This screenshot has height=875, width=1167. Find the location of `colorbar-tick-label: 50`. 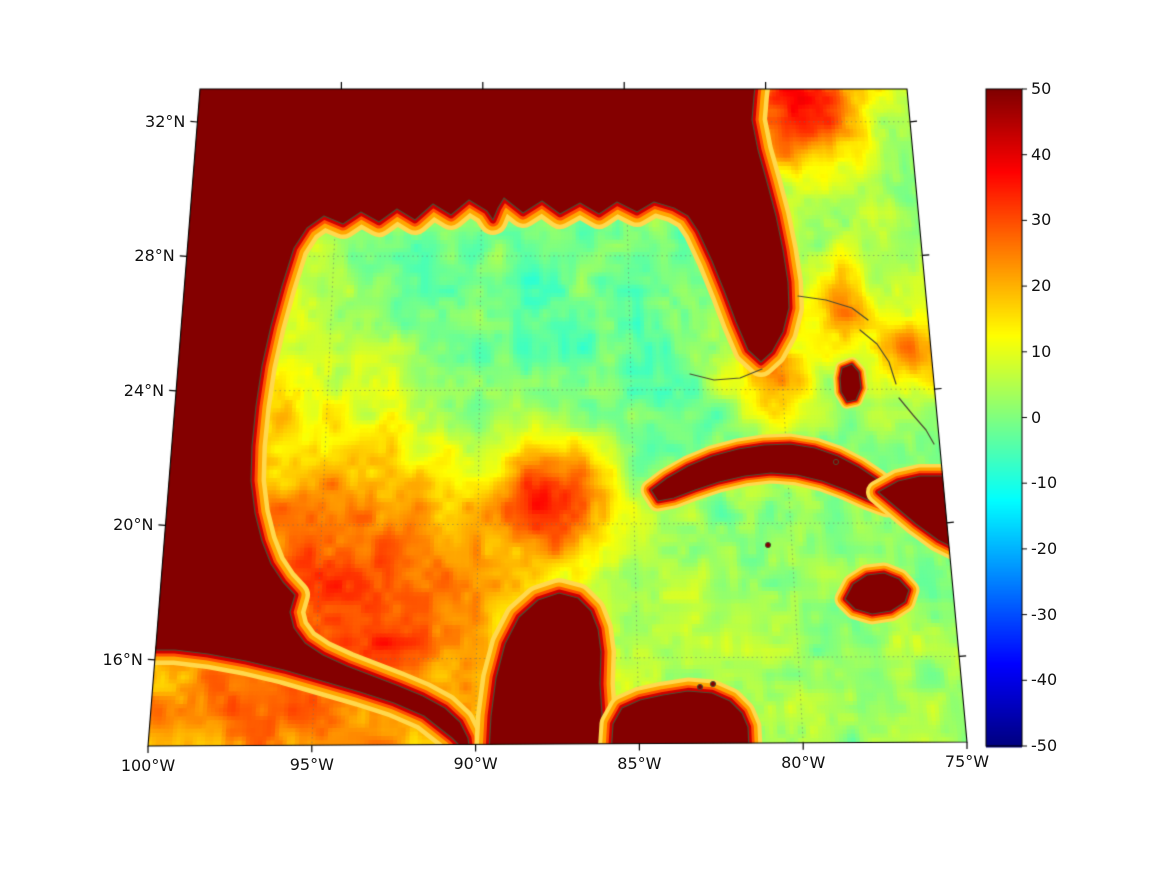

colorbar-tick-label: 50 is located at coordinates (1041, 88).